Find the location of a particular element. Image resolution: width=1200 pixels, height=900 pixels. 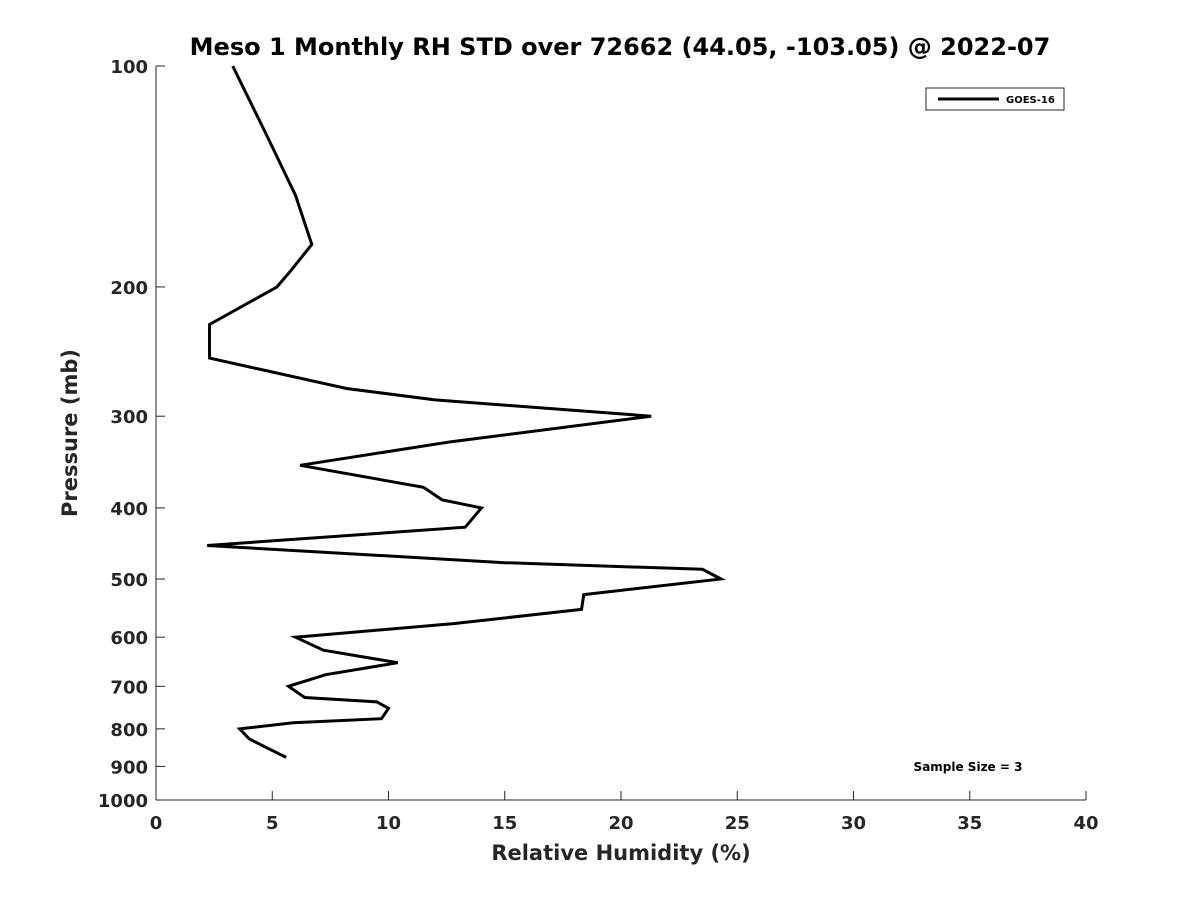

x-axis-ticks: 0 5 10 15 20 25 30 35 40 is located at coordinates (624, 812).